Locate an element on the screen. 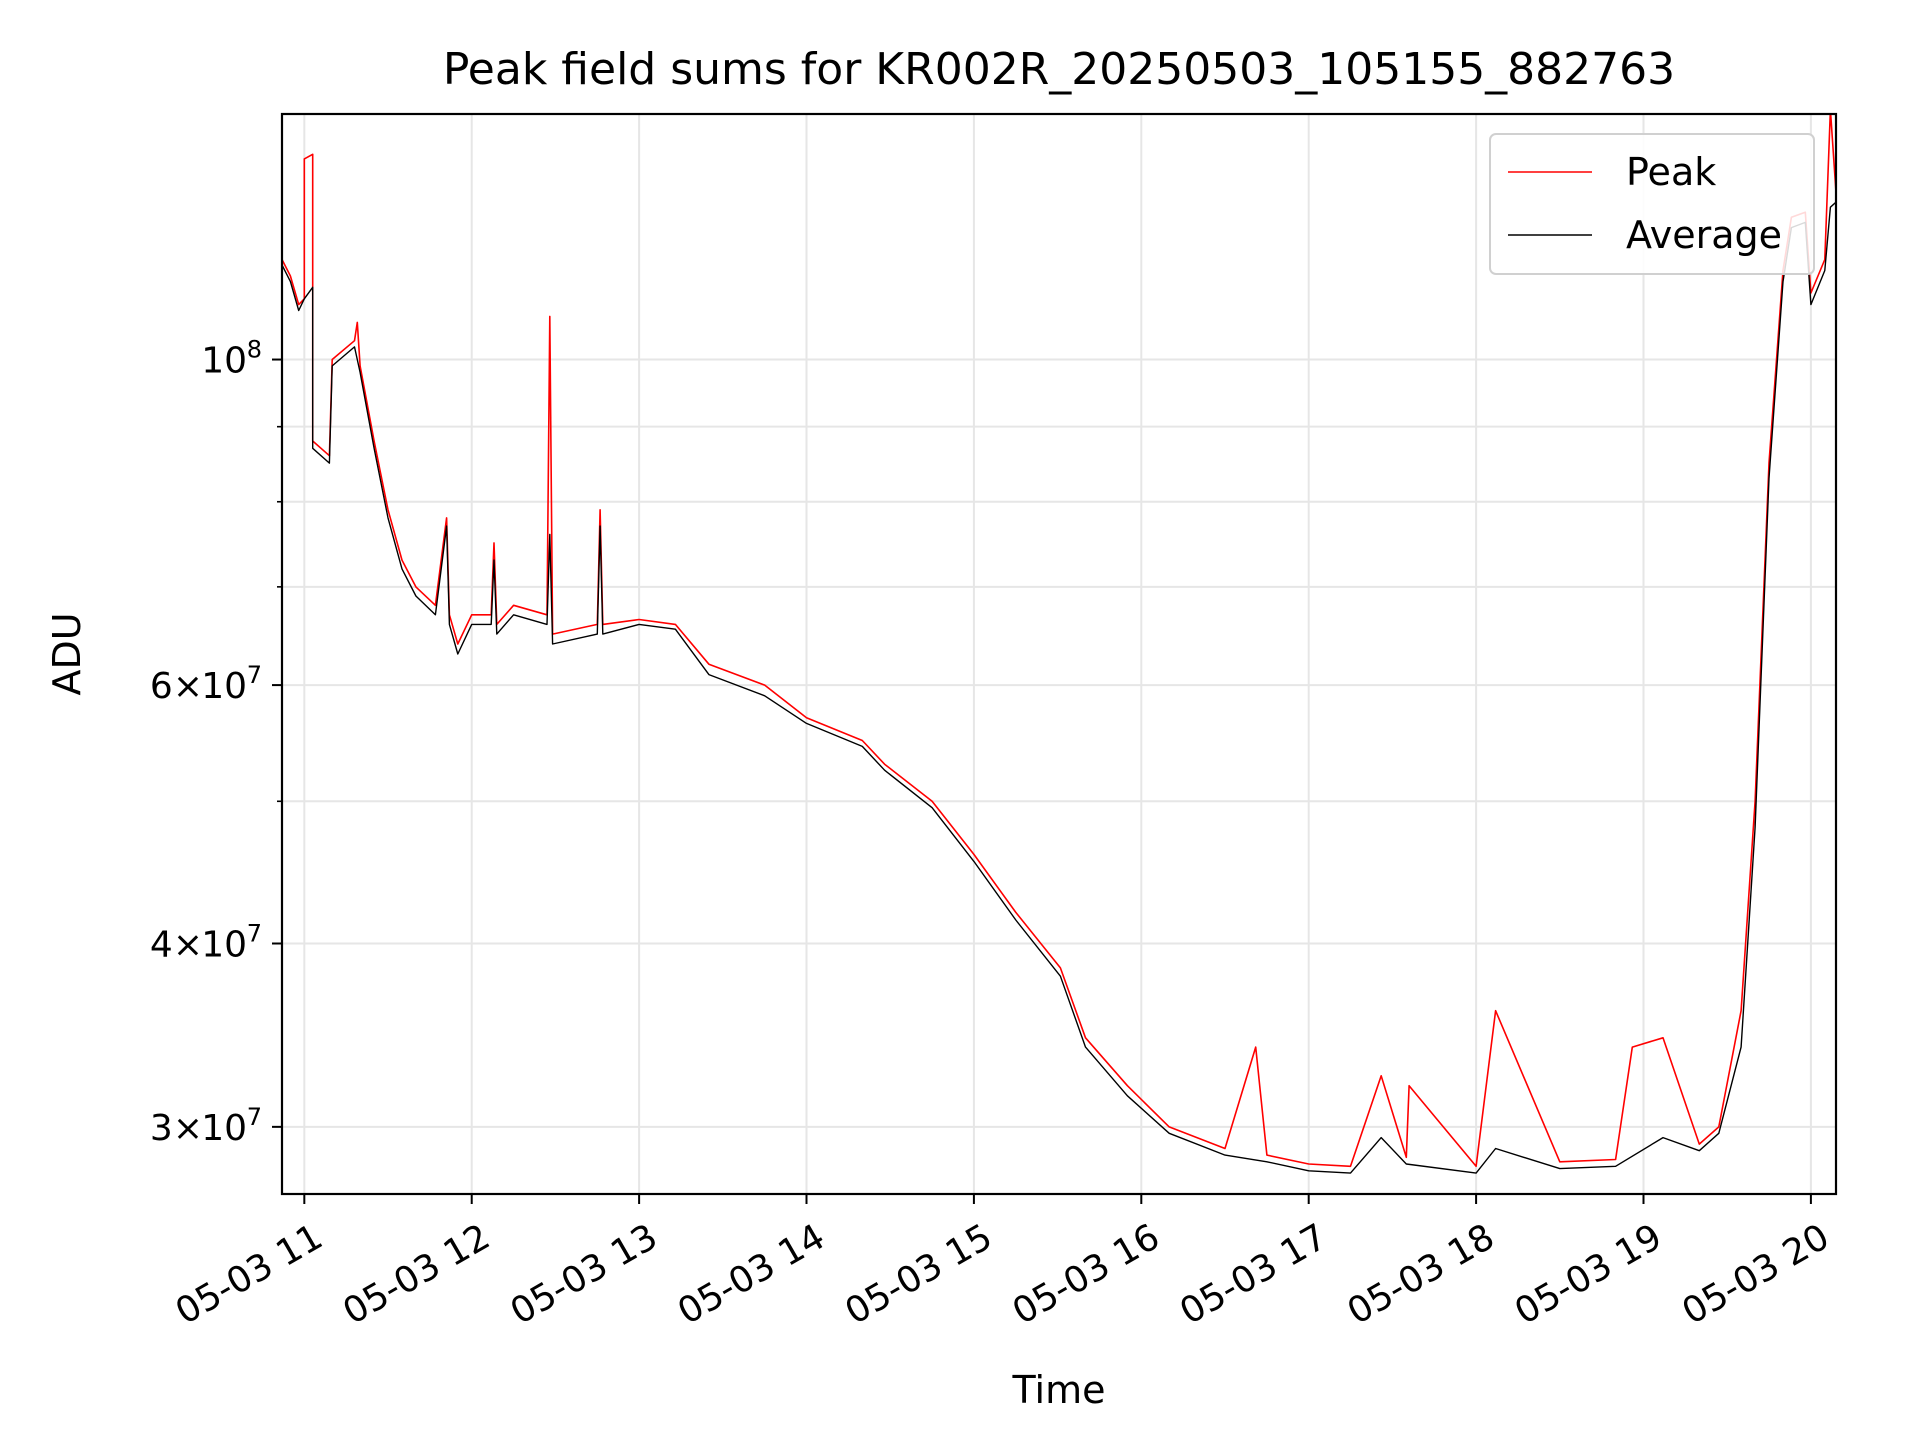 The width and height of the screenshot is (1920, 1440). legend: Peak Average is located at coordinates (1652, 204).